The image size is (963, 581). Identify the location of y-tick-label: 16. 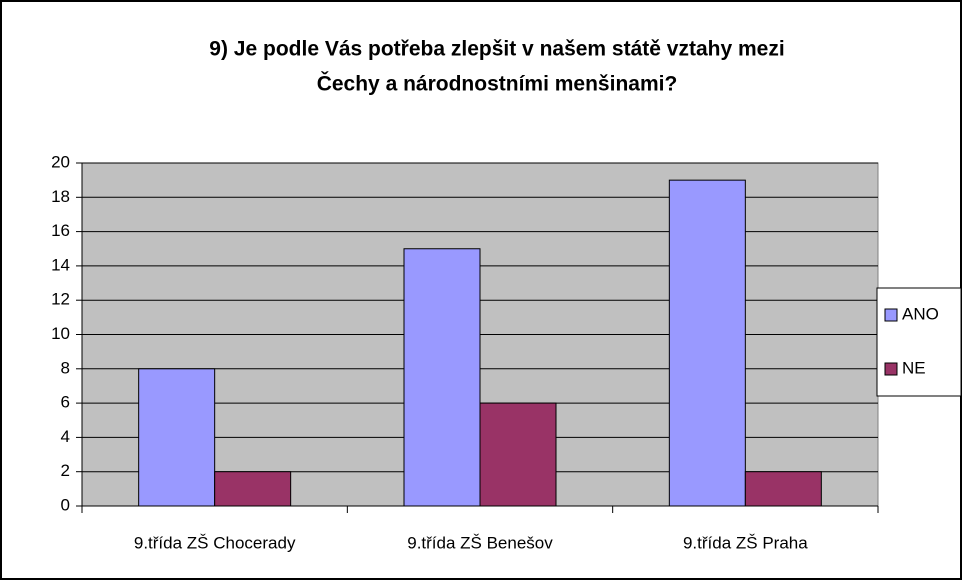
(60, 230).